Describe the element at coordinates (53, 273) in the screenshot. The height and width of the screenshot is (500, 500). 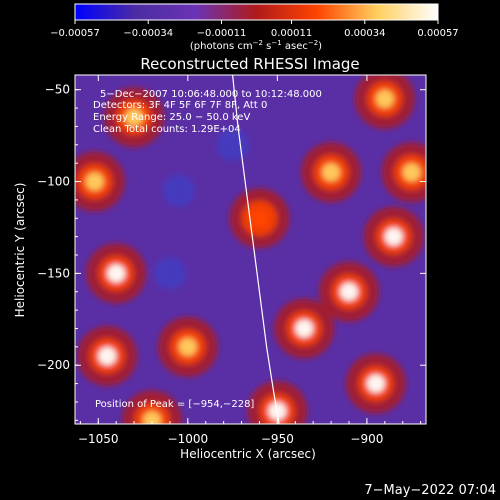
I see `y-tick-label: −150` at that location.